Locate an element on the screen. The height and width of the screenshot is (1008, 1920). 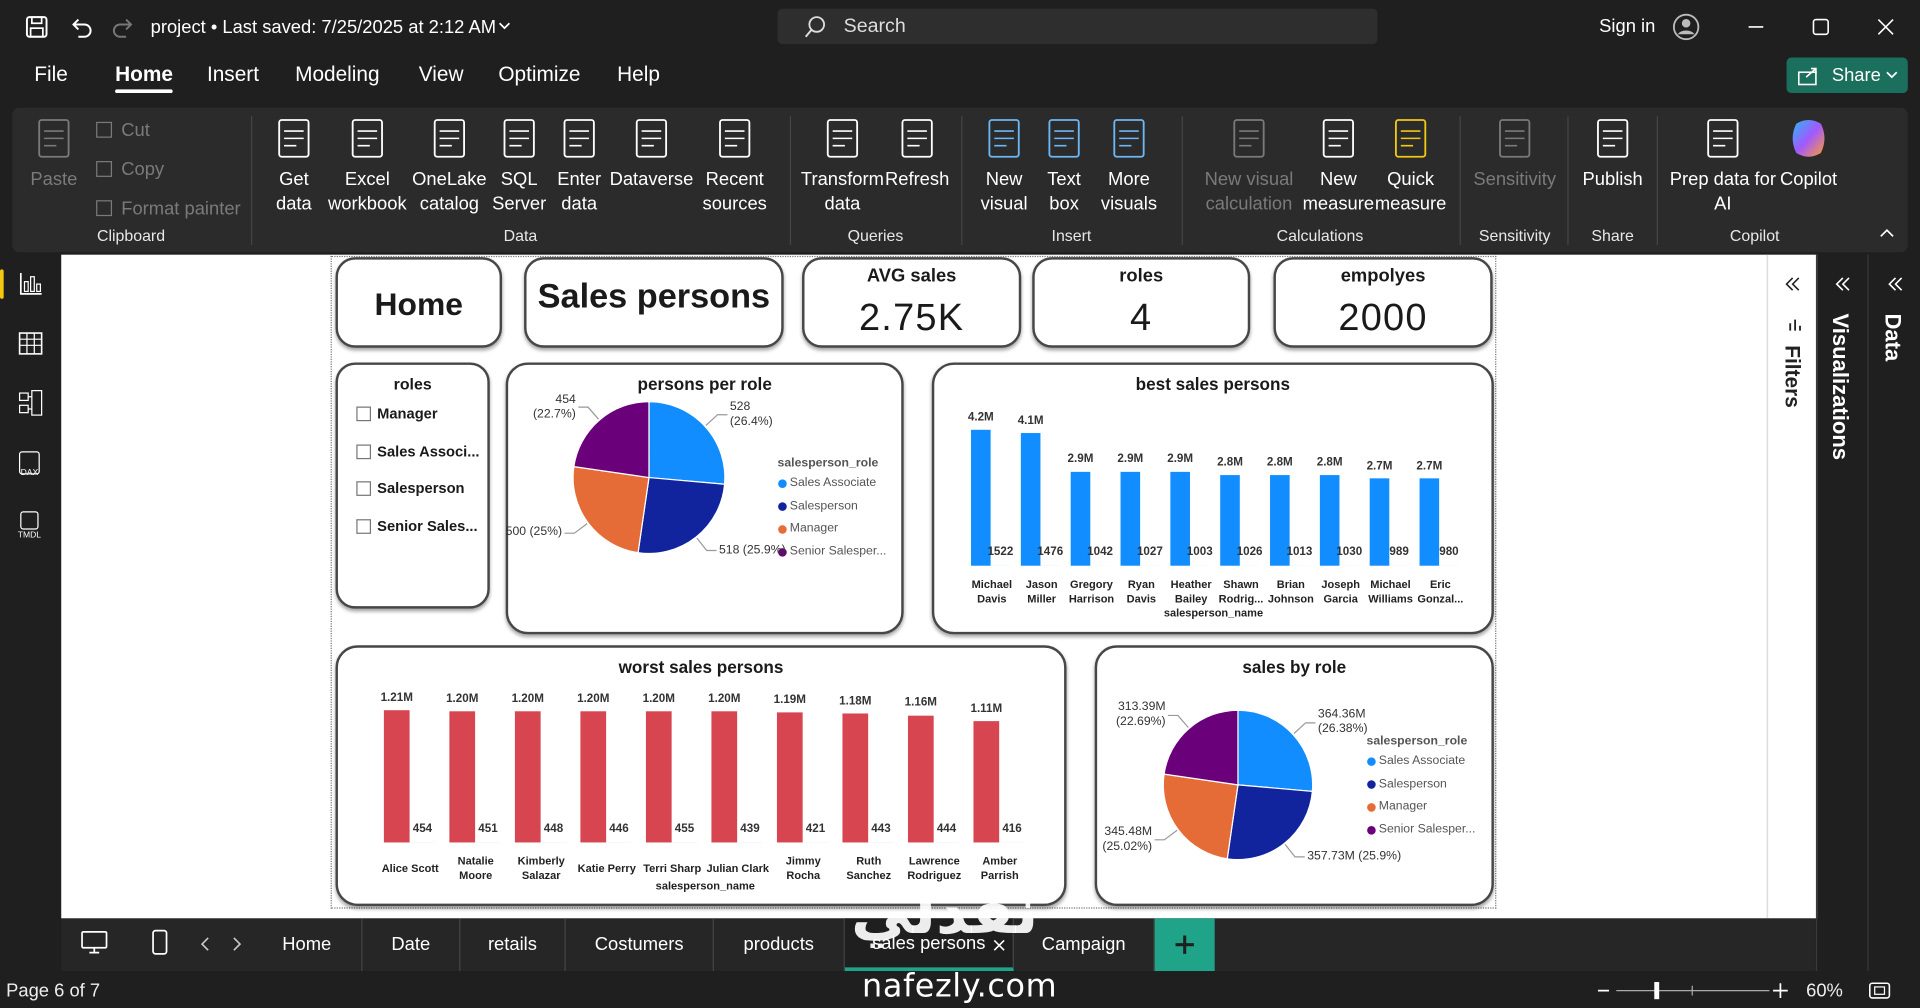
expand-filters is located at coordinates (1792, 284).